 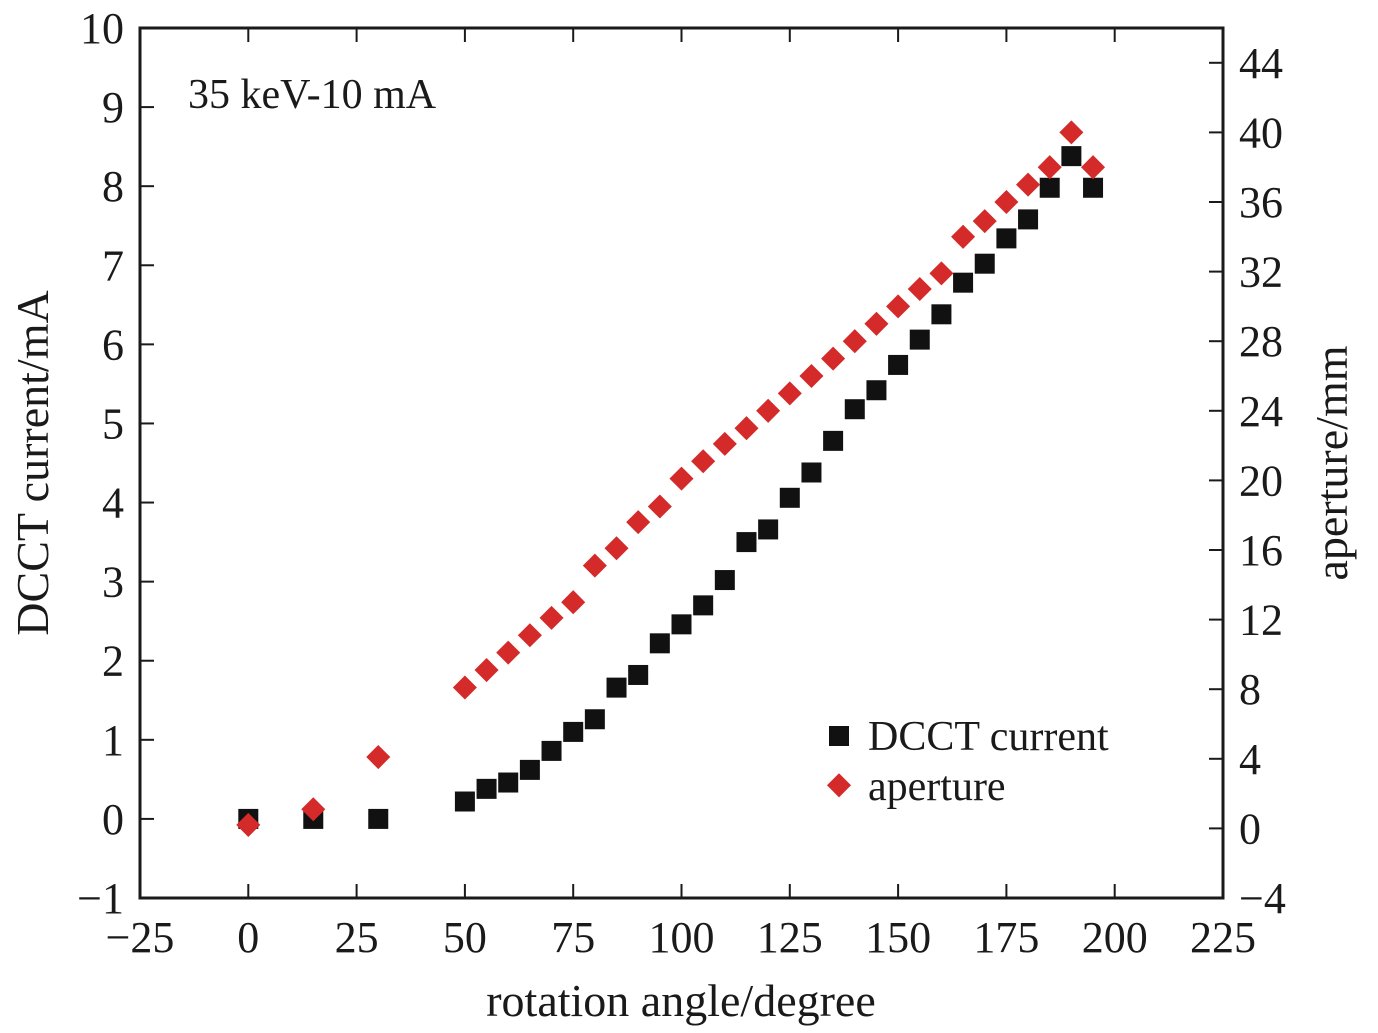 I want to click on legend-marker-dcct-current, so click(x=839, y=736).